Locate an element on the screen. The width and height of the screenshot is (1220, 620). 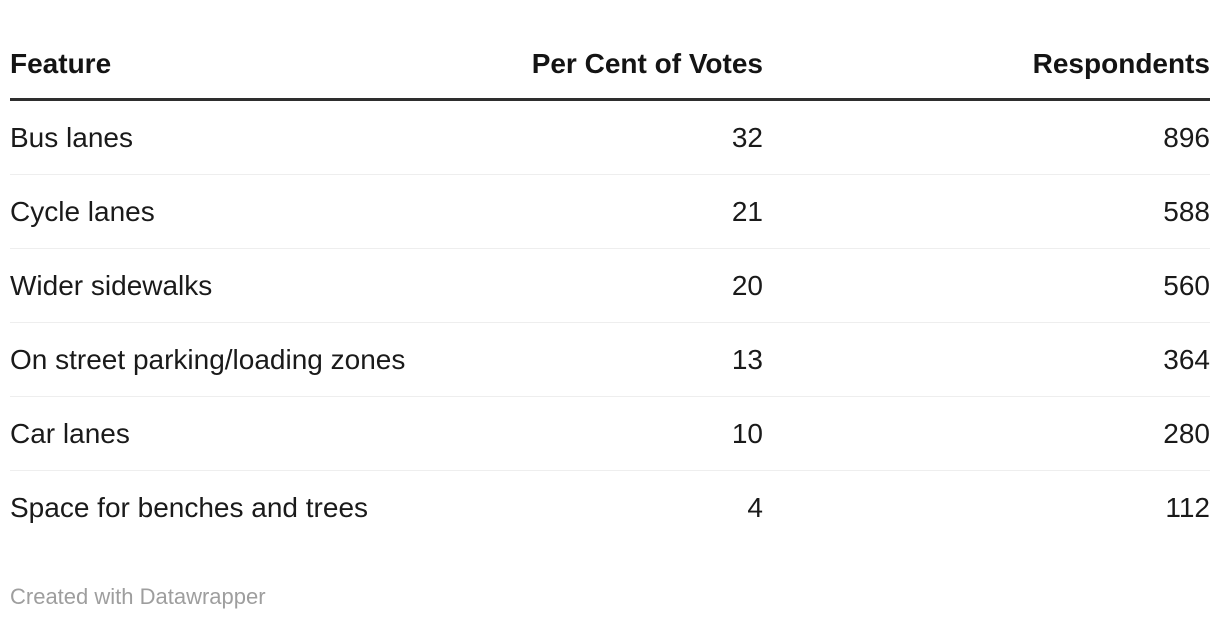
cell-percent: 10 is located at coordinates (626, 433).